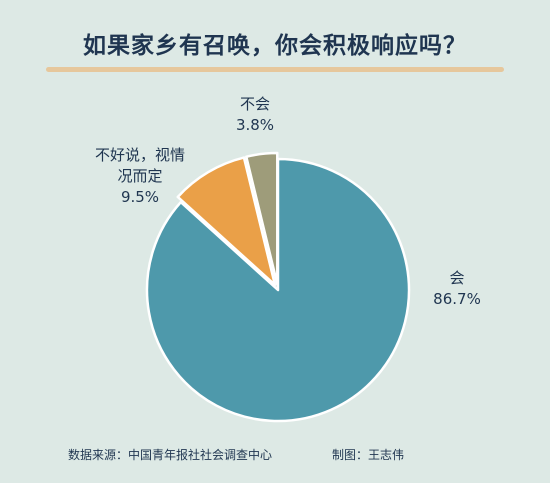 The width and height of the screenshot is (550, 483). I want to click on slice-label-unsure-name-line1: 不好说，视情, so click(139, 155).